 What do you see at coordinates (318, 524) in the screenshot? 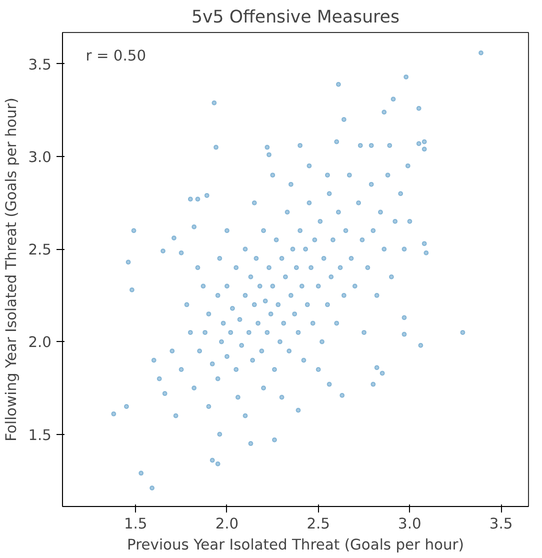
I see `x-tick-label: 2.5` at bounding box center [318, 524].